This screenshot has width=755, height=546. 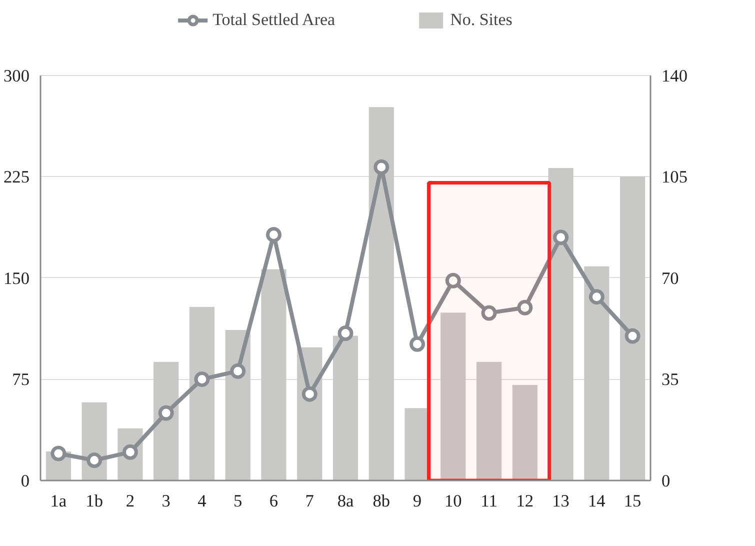 What do you see at coordinates (670, 278) in the screenshot?
I see `y2-tick-label: 70` at bounding box center [670, 278].